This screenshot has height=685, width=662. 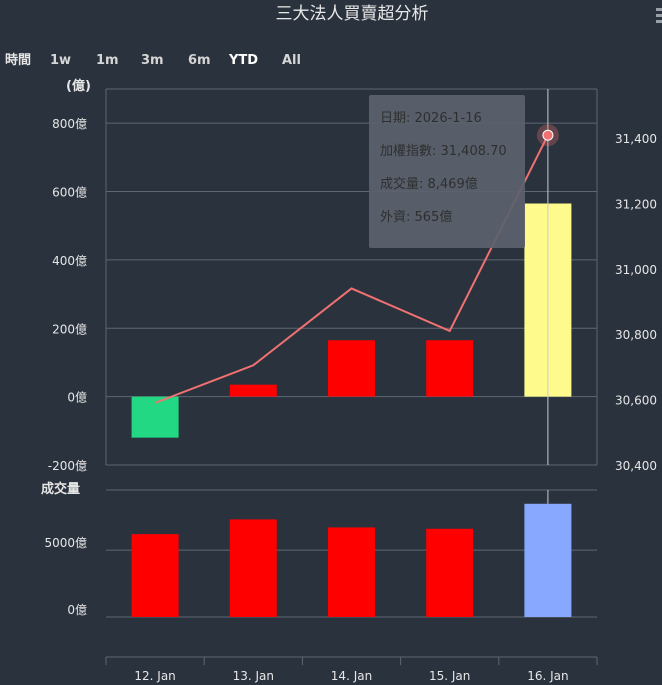 I want to click on left-tick-label: 600億, so click(x=69, y=193).